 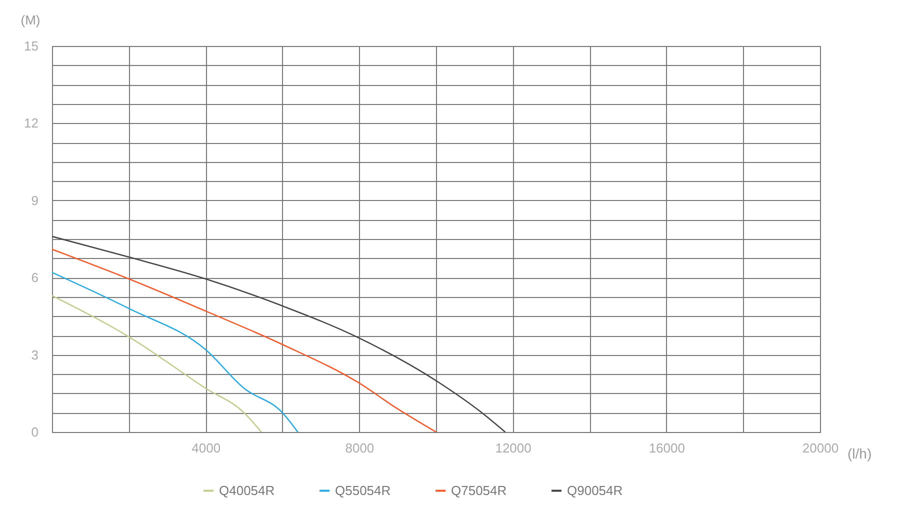 What do you see at coordinates (247, 490) in the screenshot?
I see `legend-label: Q40054R` at bounding box center [247, 490].